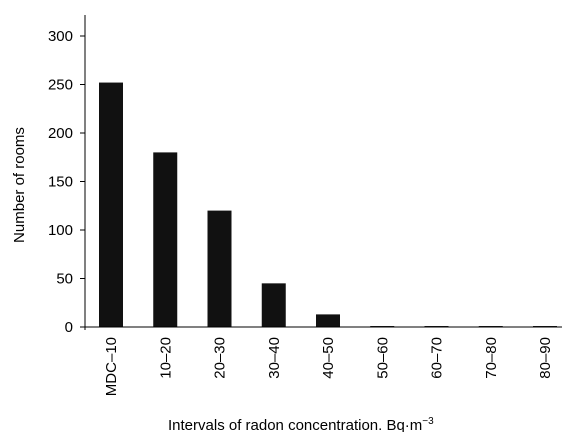 The height and width of the screenshot is (432, 563). What do you see at coordinates (60, 230) in the screenshot?
I see `y-tick-label: 100` at bounding box center [60, 230].